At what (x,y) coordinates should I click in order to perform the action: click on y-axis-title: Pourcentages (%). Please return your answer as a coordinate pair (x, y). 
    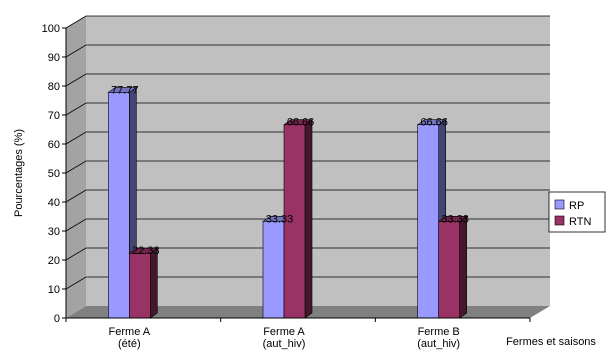
    Looking at the image, I should click on (19, 173).